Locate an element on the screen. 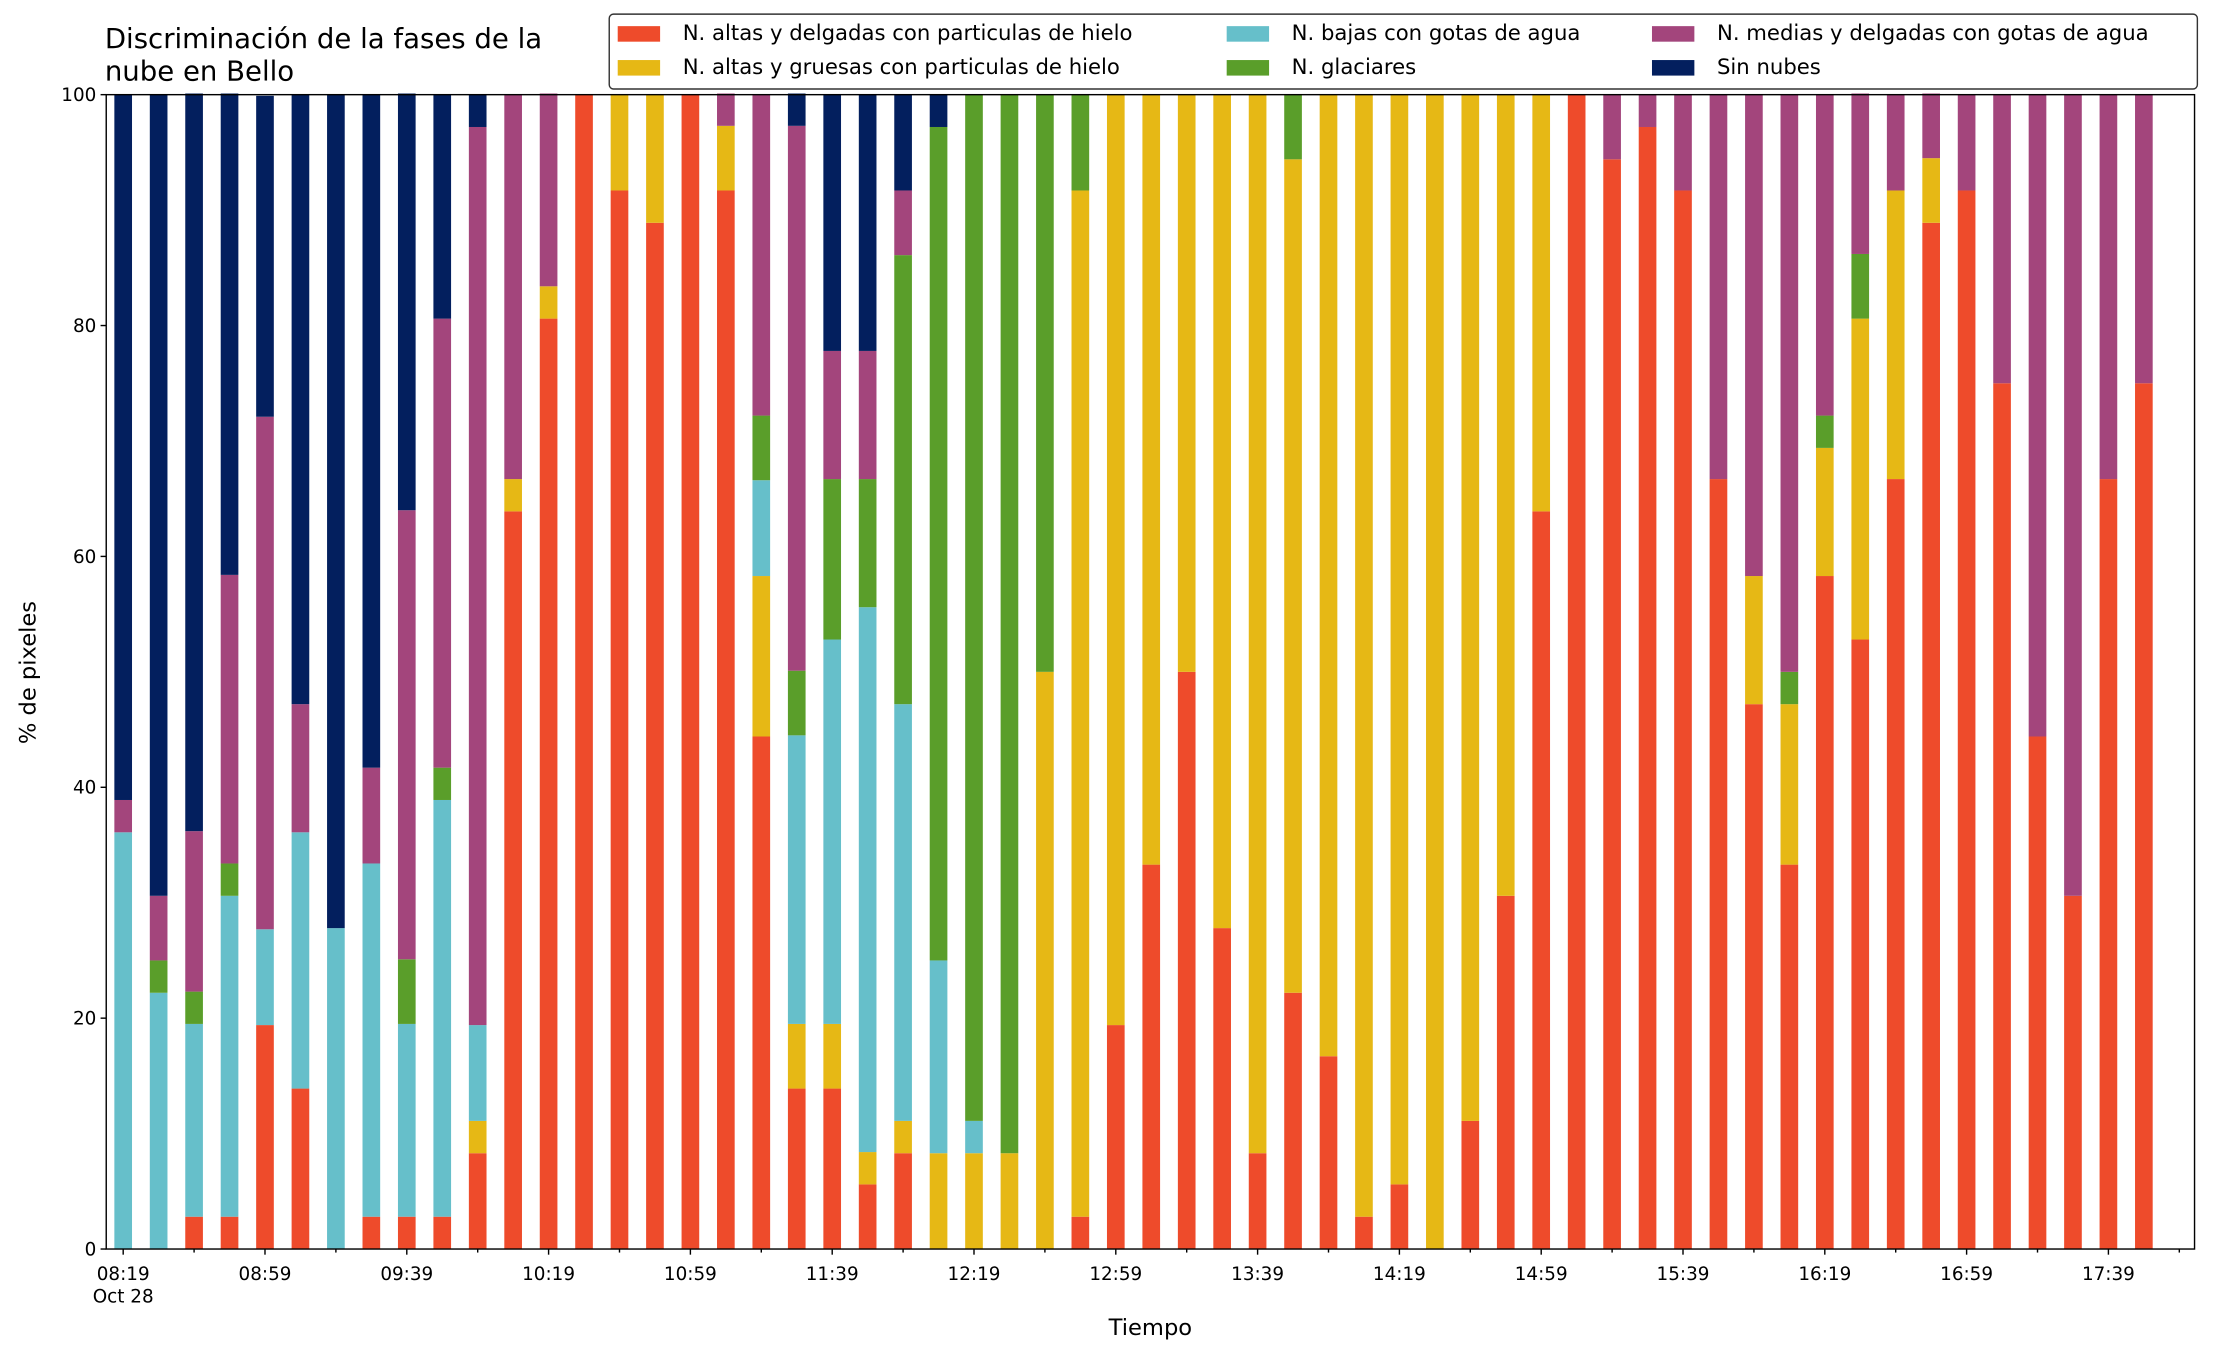  x-tick-label: 16:59 is located at coordinates (1966, 1274).